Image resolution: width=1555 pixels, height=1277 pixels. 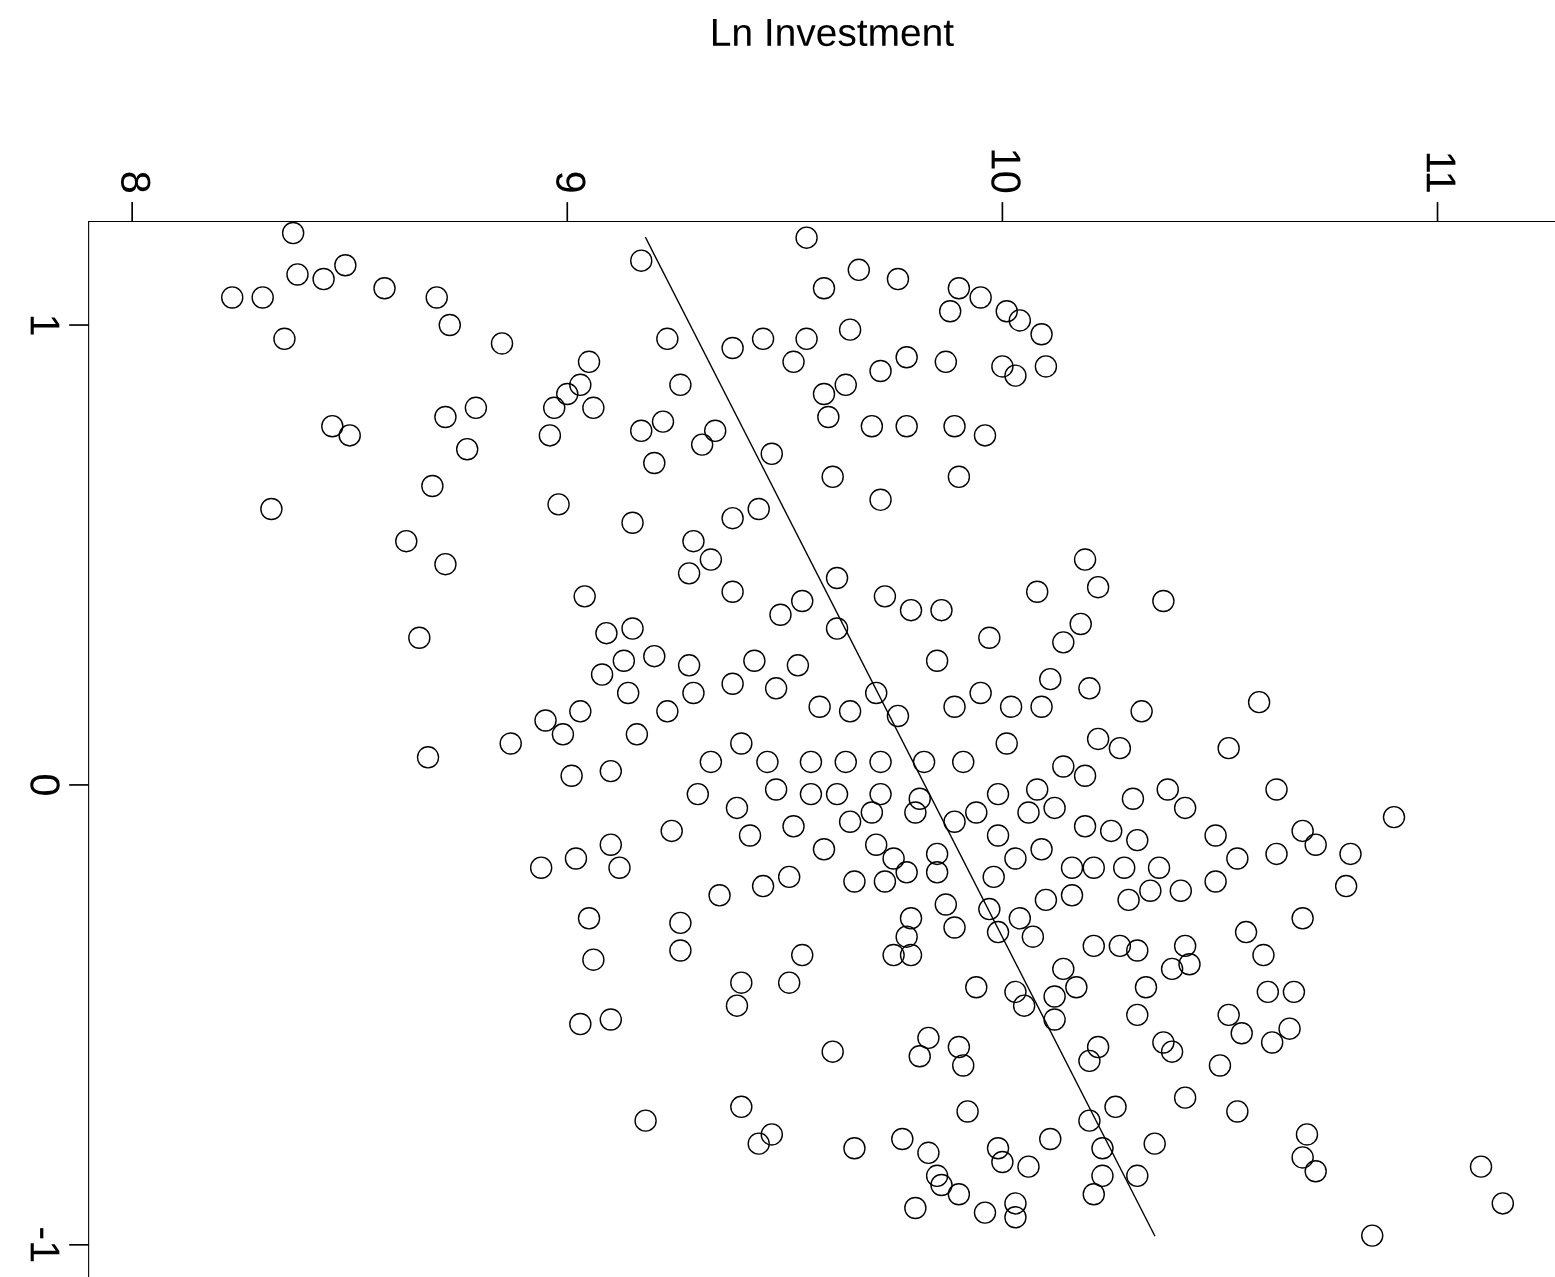 I want to click on chart-title: Ln Investment, so click(x=833, y=33).